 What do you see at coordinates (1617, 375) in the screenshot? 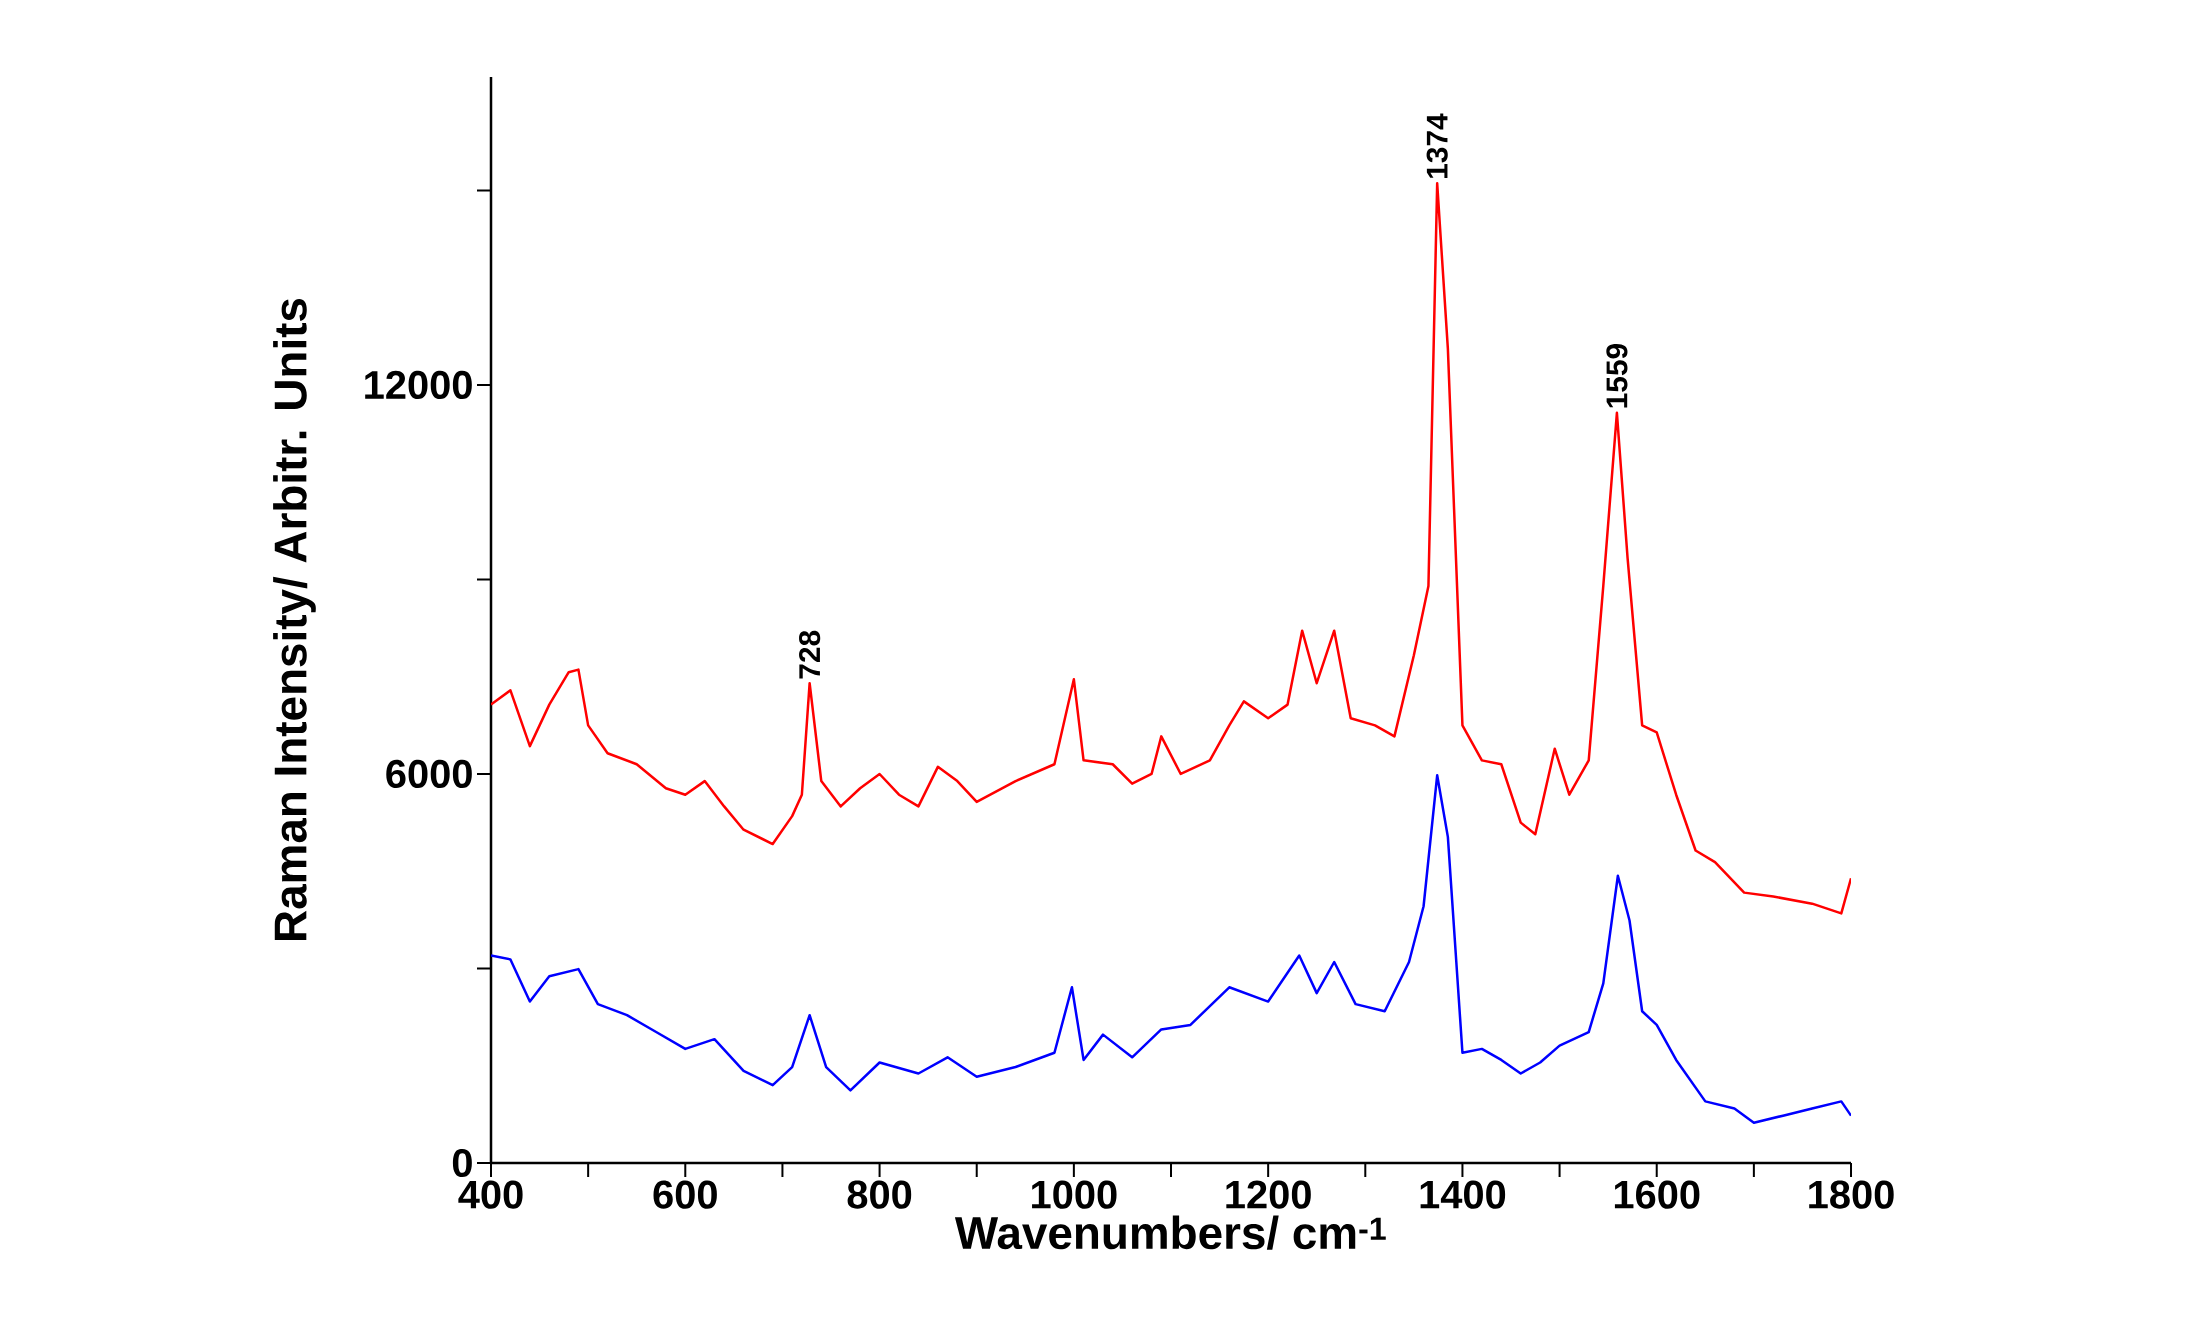
I see `annotation: 1559` at bounding box center [1617, 375].